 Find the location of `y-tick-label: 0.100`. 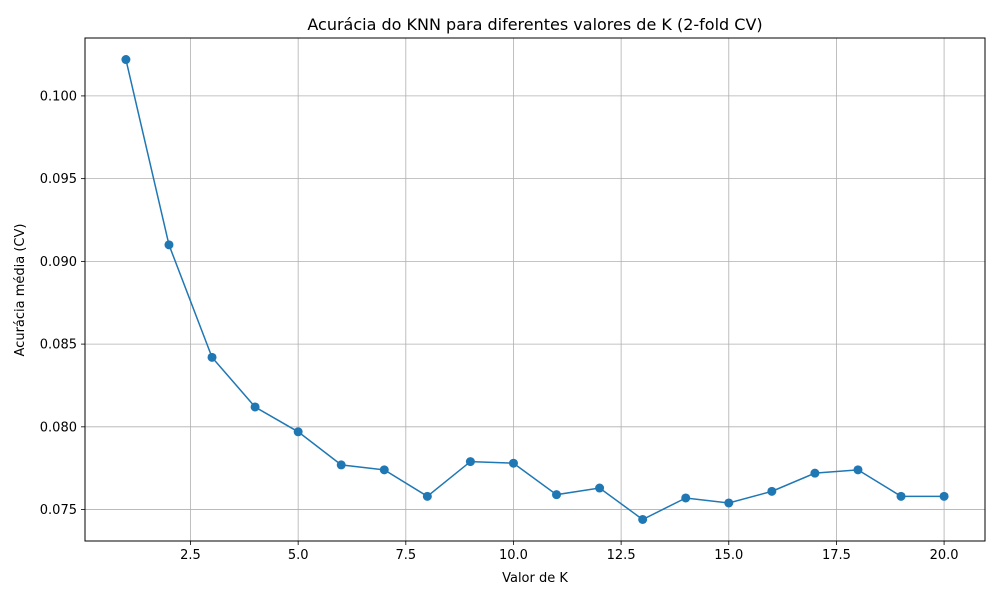

y-tick-label: 0.100 is located at coordinates (58, 96).